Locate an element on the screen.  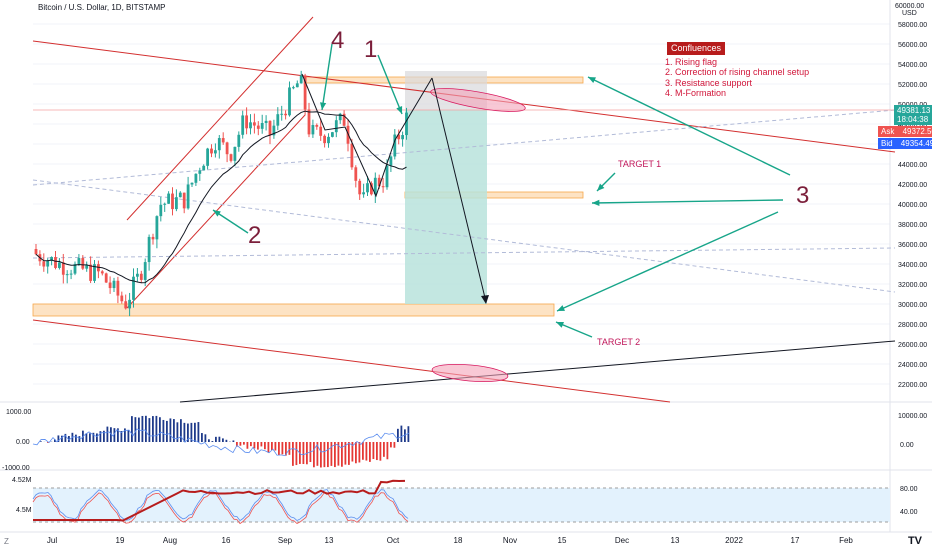
stoch-right-tick: 80.00 is located at coordinates (909, 489).